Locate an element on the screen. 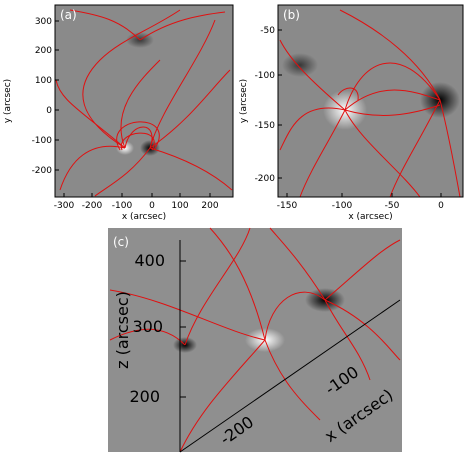 The height and width of the screenshot is (455, 474). panel-label: (b) is located at coordinates (291, 15).